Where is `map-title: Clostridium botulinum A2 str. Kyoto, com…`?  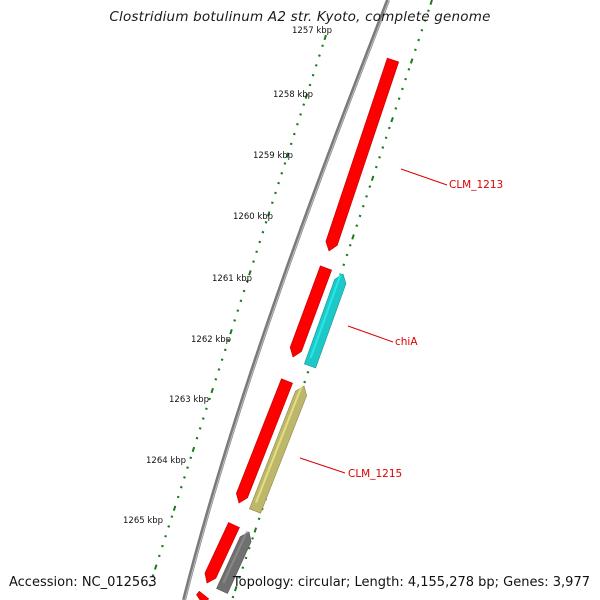
map-title: Clostridium botulinum A2 str. Kyoto, com… is located at coordinates (300, 17).